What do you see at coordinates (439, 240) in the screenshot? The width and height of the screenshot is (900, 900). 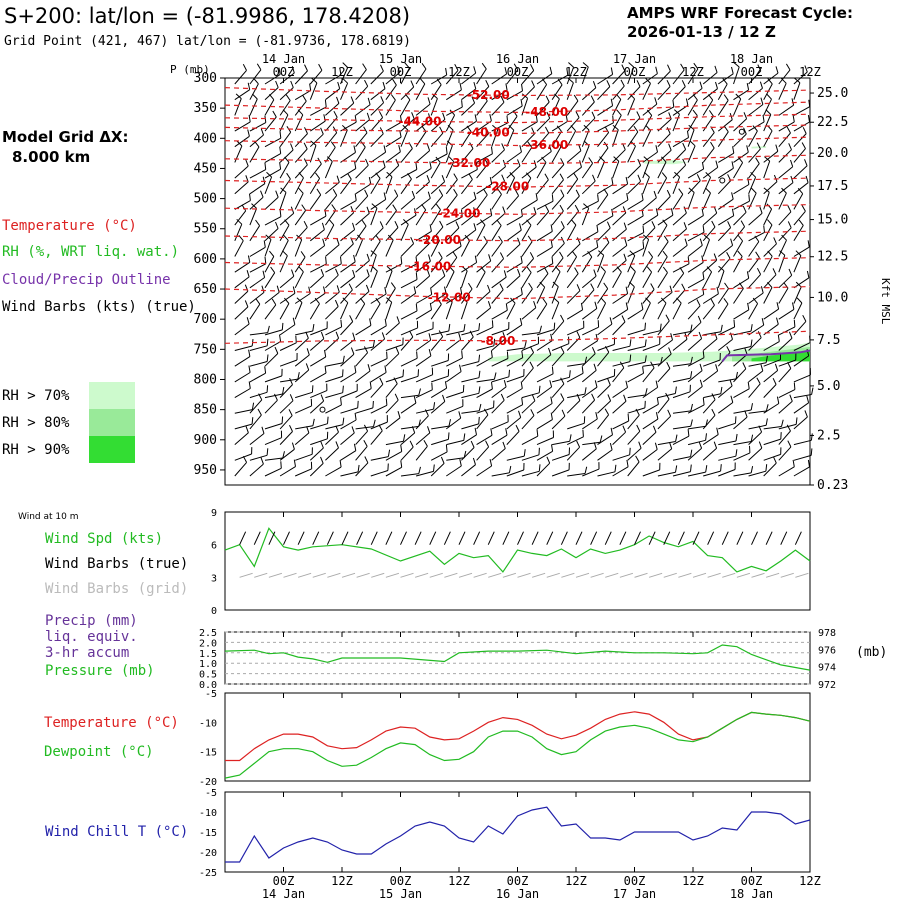 I see `isotherm-label: -20.00` at bounding box center [439, 240].